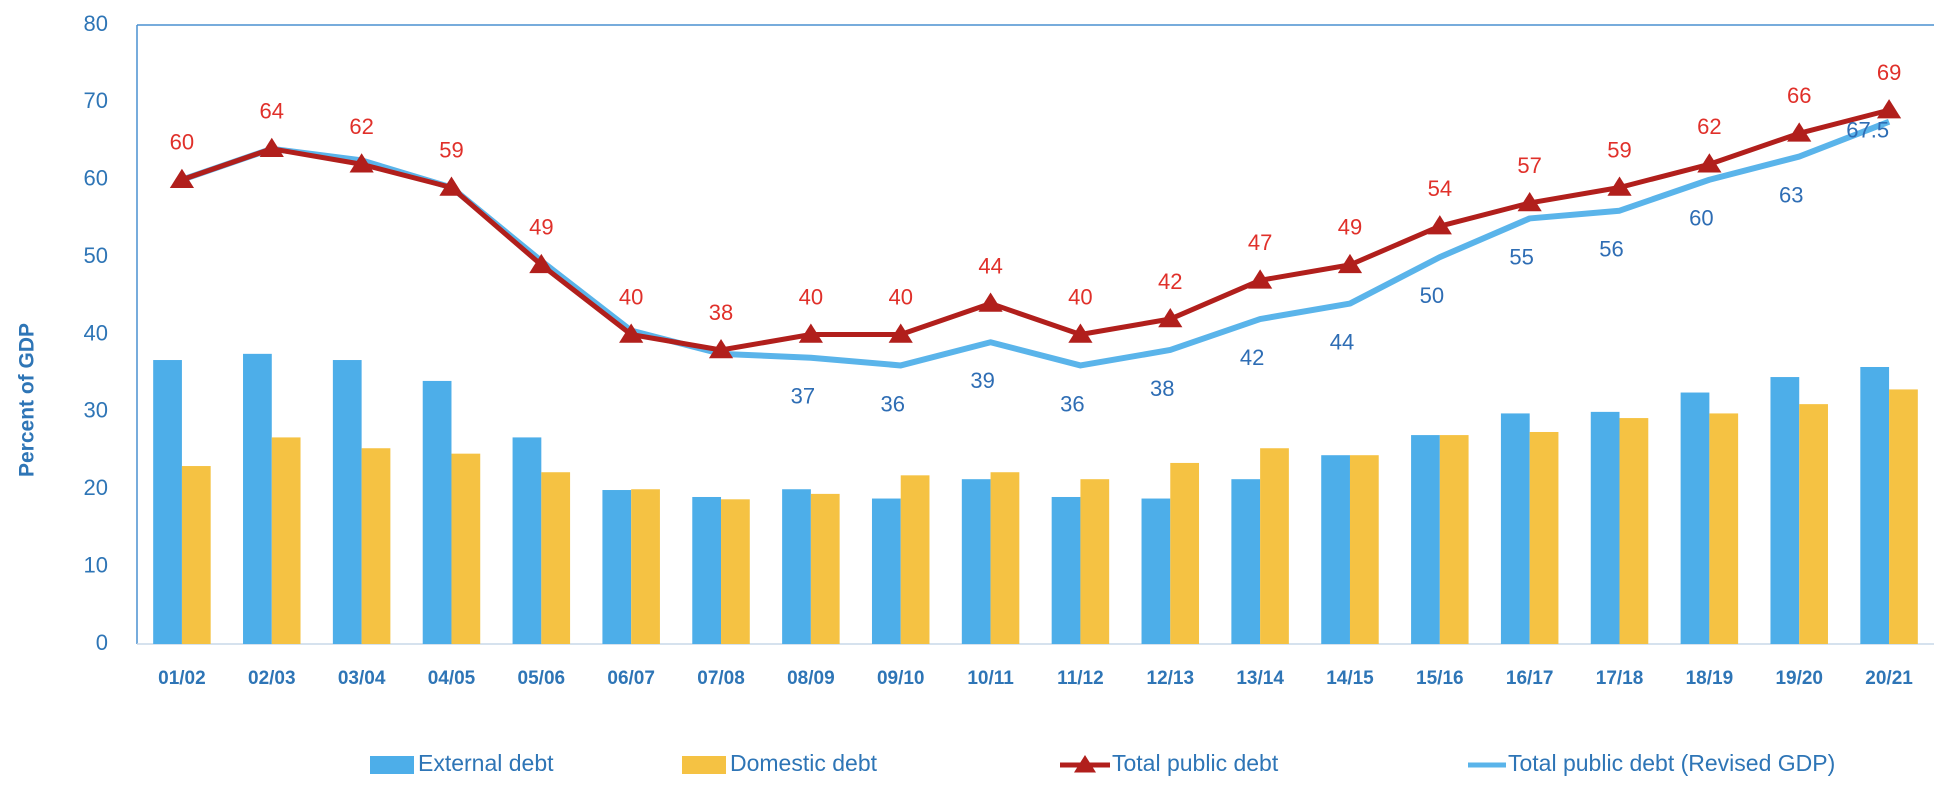 Image resolution: width=1934 pixels, height=811 pixels. What do you see at coordinates (362, 678) in the screenshot?
I see `x-tick-label: 03/04` at bounding box center [362, 678].